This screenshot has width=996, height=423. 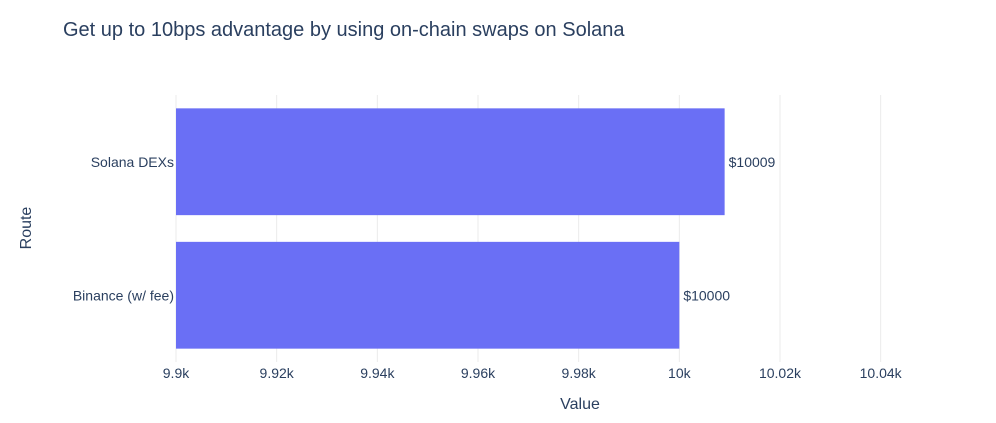 What do you see at coordinates (680, 373) in the screenshot?
I see `x-tick-label: 10k` at bounding box center [680, 373].